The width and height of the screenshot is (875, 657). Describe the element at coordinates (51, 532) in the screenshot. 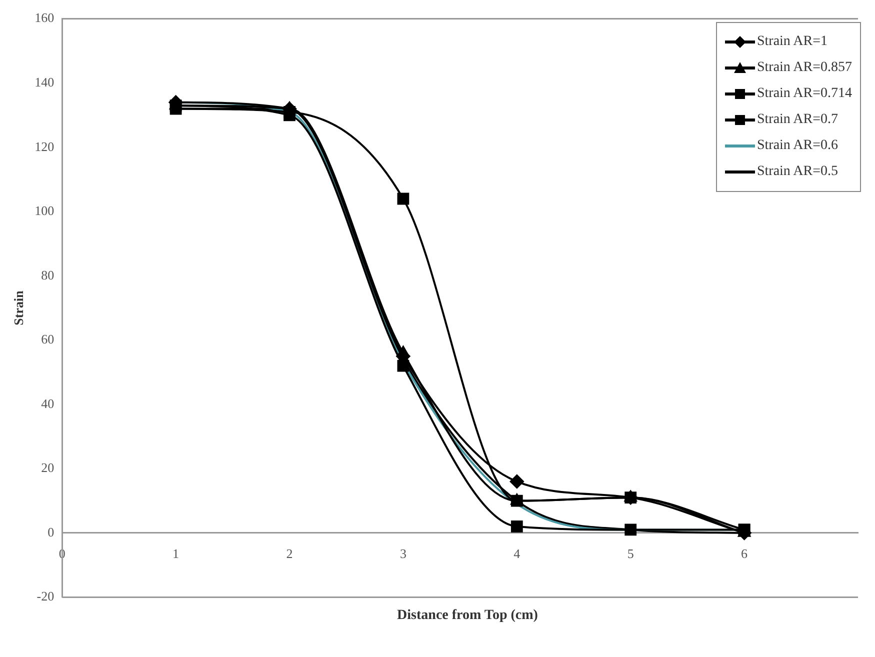

I see `y-tick-label: 0` at that location.